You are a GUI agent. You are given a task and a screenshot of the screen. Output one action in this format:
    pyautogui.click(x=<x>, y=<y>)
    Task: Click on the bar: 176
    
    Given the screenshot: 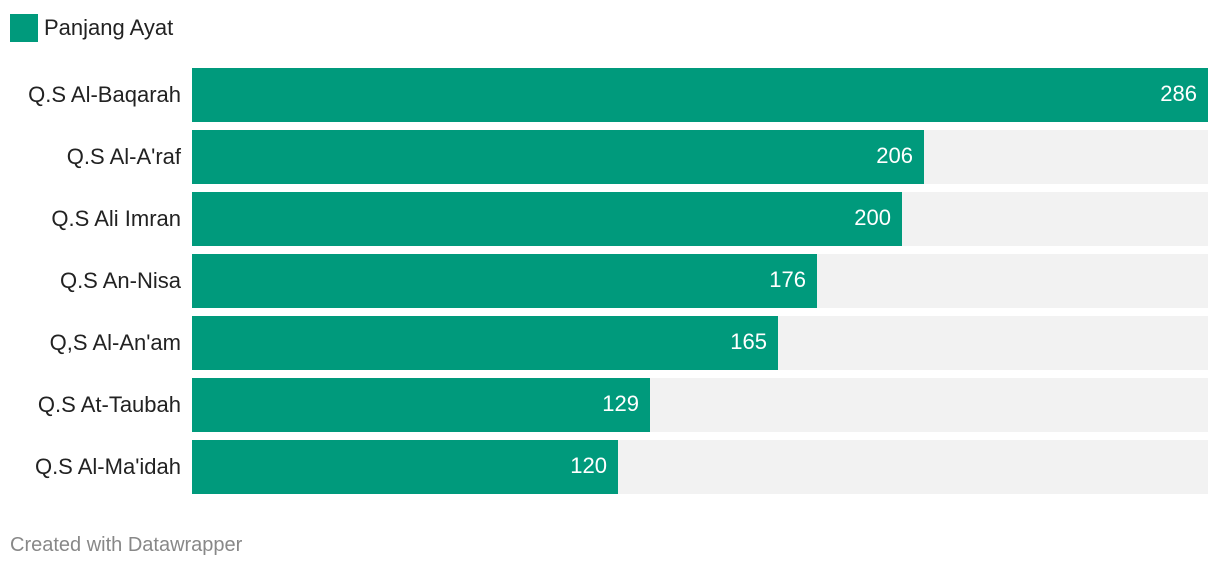 What is the action you would take?
    pyautogui.click(x=504, y=281)
    